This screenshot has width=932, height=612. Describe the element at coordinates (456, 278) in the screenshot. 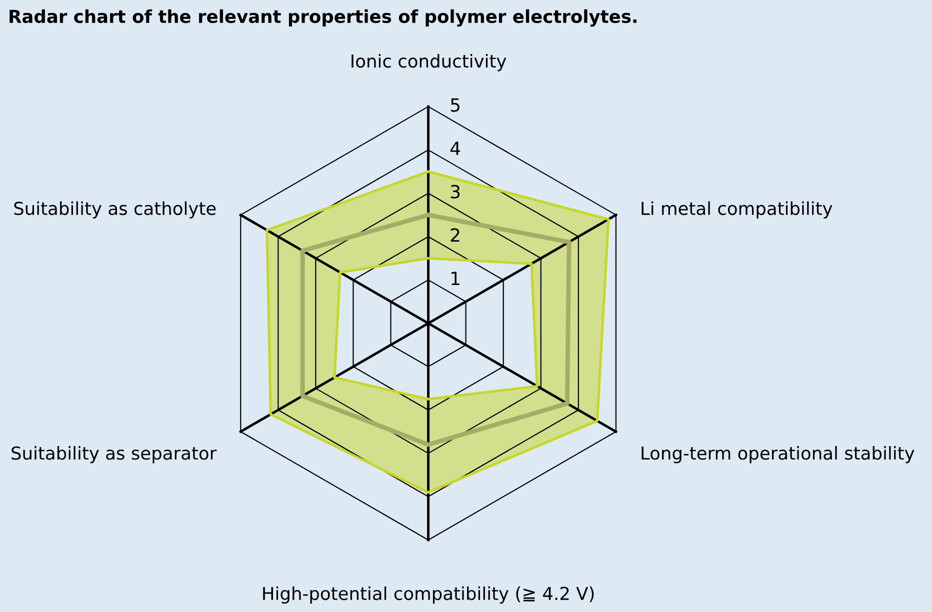

I see `y-tick-label: 1` at that location.